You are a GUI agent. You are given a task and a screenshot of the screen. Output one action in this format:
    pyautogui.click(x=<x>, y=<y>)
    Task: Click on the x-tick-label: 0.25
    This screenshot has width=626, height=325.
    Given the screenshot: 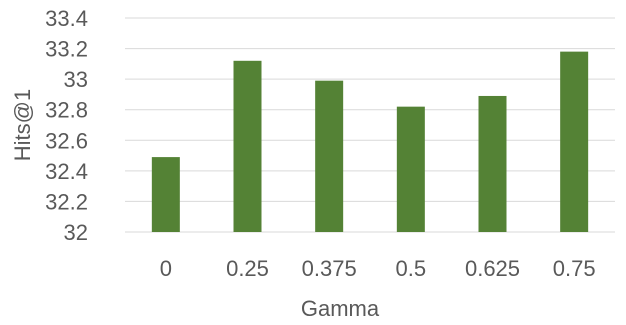 What is the action you would take?
    pyautogui.click(x=247, y=268)
    